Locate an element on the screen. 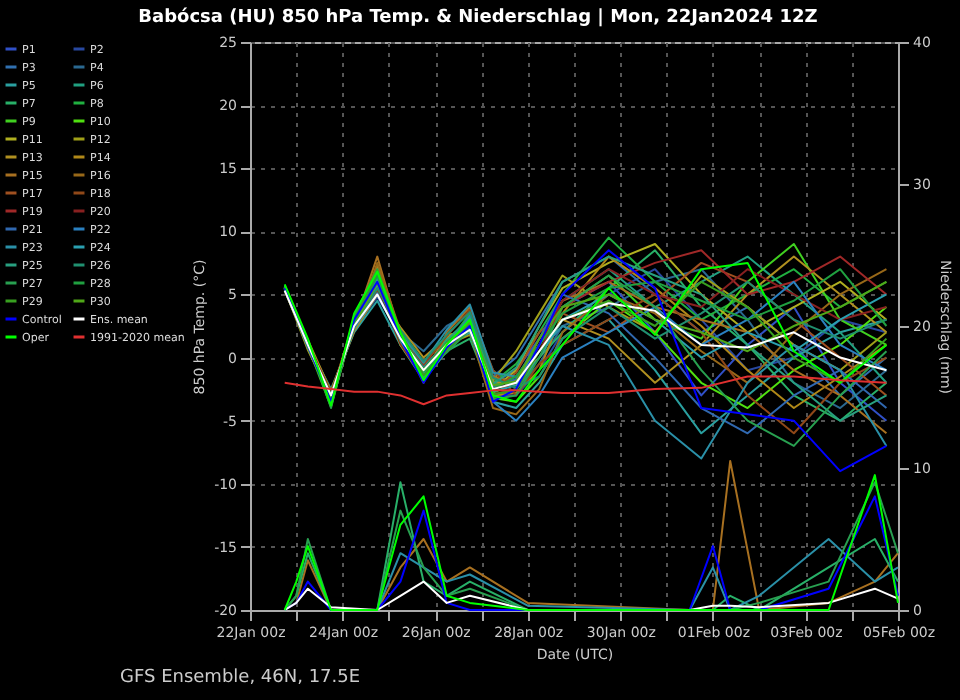 Image resolution: width=960 pixels, height=700 pixels. text: GFS Ensemble, 46N, 17.5E is located at coordinates (240, 678).